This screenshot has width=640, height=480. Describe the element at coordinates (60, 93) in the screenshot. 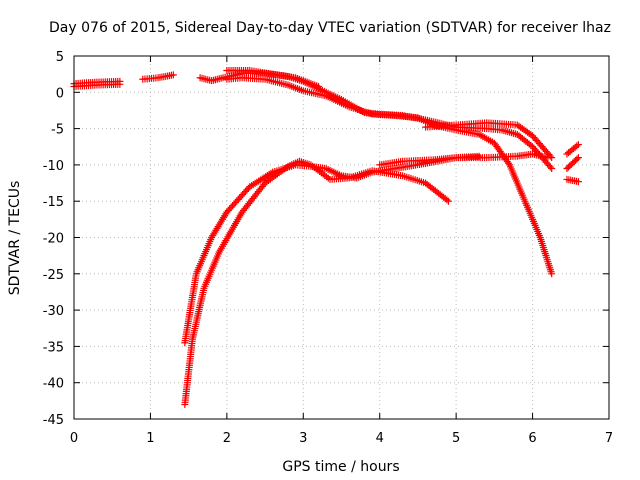

I see `y-tick-label: 0` at that location.